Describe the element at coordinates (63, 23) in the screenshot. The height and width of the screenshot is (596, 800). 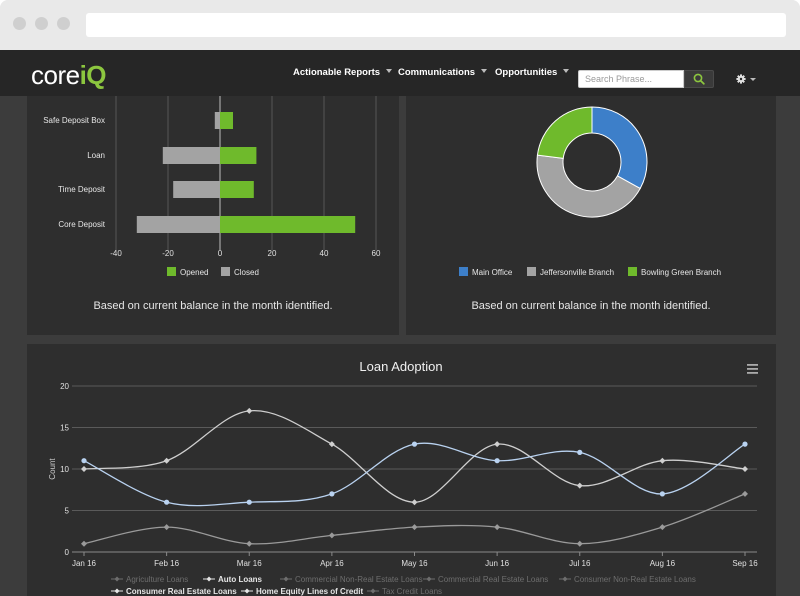
I see `maximize-window-dot` at that location.